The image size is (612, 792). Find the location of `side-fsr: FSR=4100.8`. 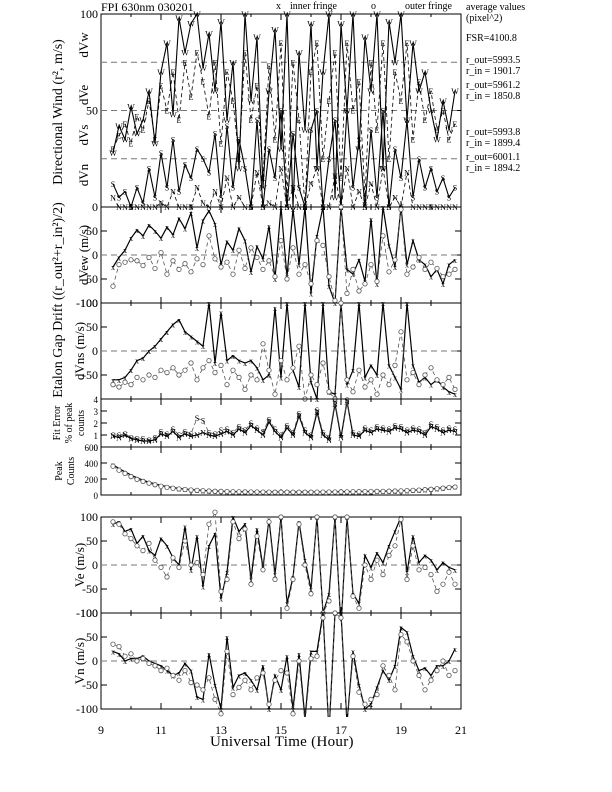

side-fsr: FSR=4100.8 is located at coordinates (491, 38).